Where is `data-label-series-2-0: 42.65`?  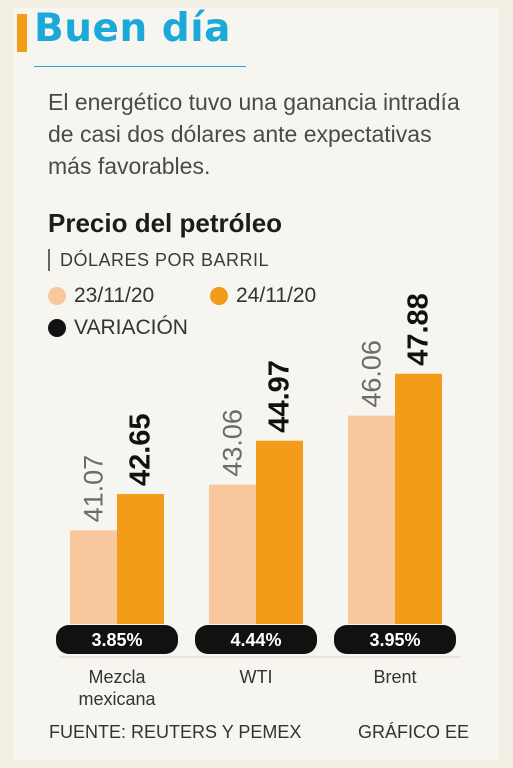 data-label-series-2-0: 42.65 is located at coordinates (141, 449).